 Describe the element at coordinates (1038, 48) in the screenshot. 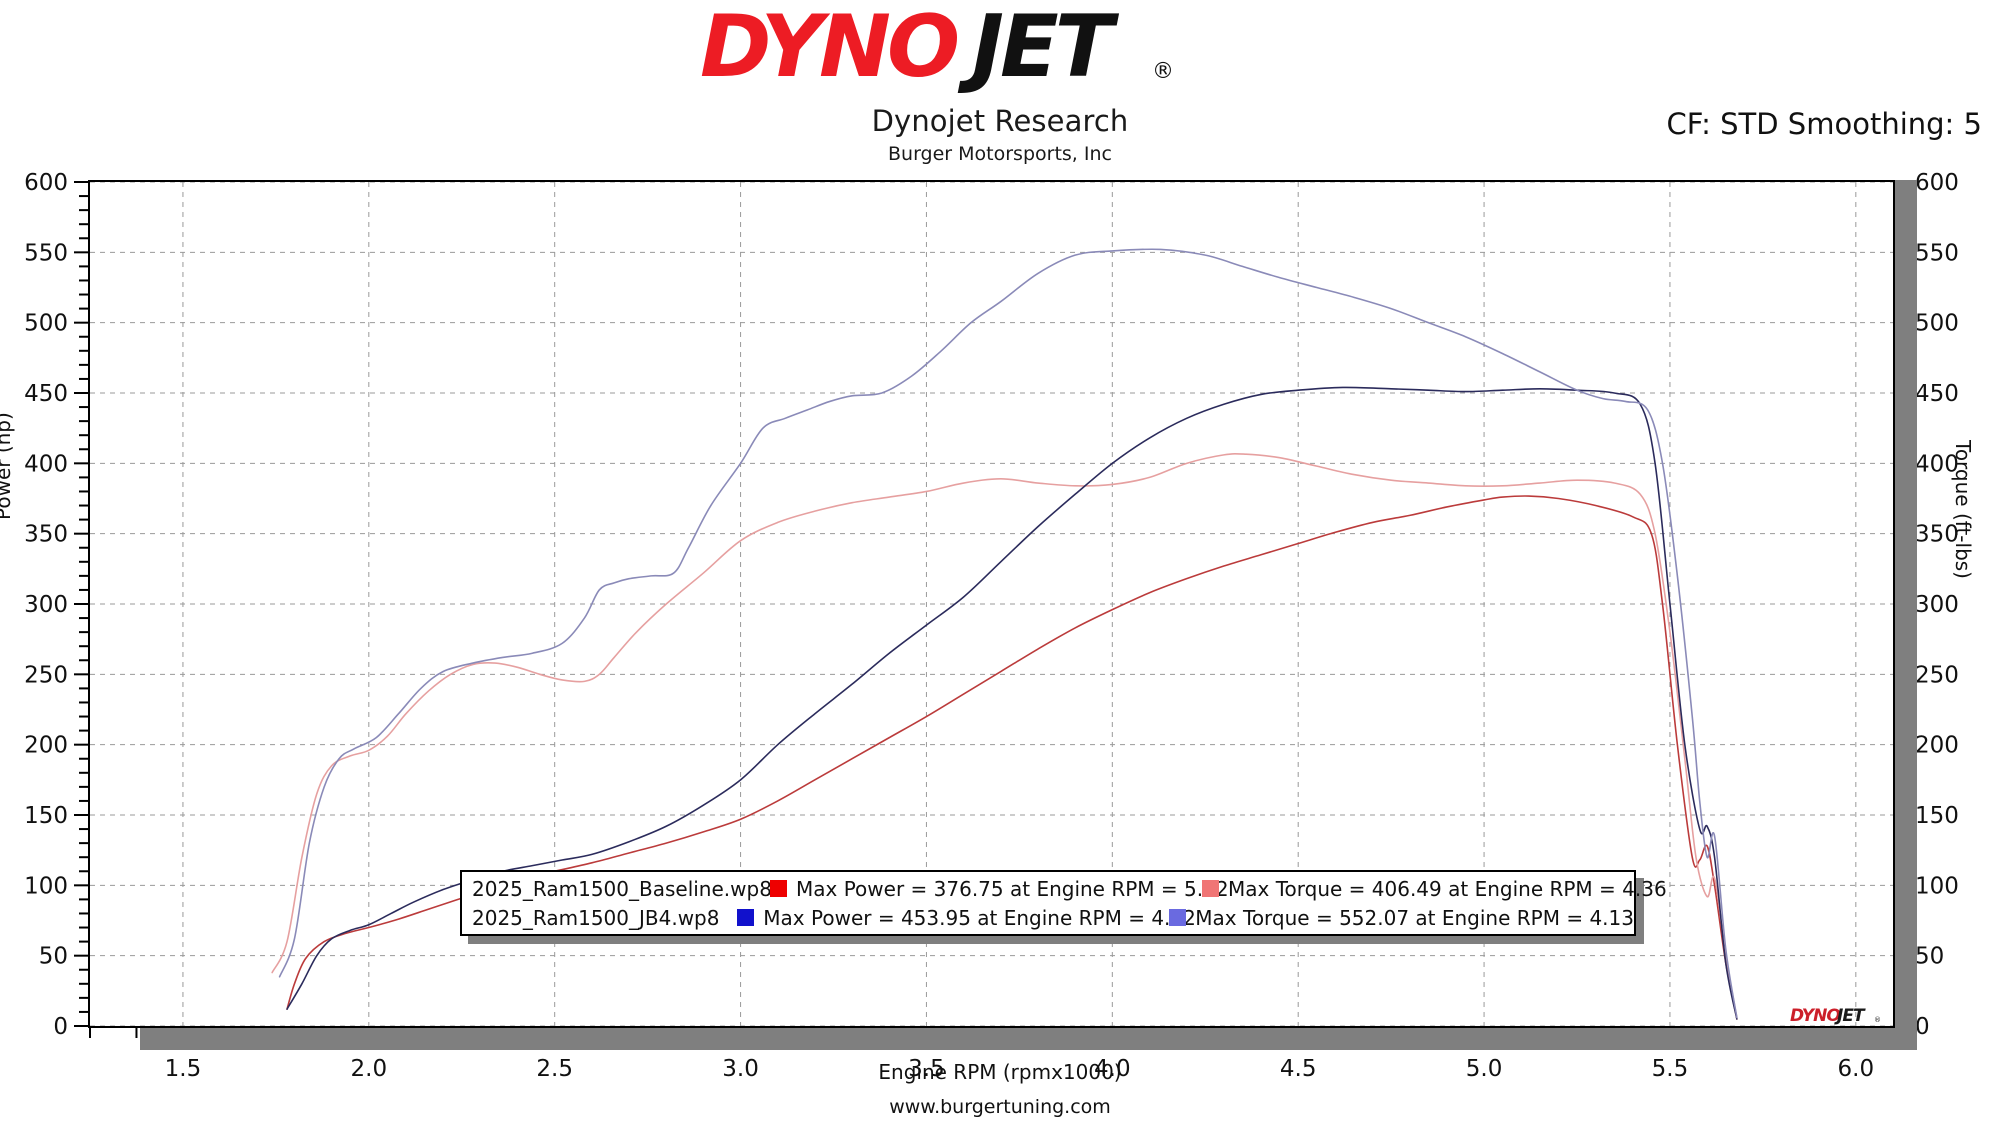

I see `logo-text-jet: JET` at that location.